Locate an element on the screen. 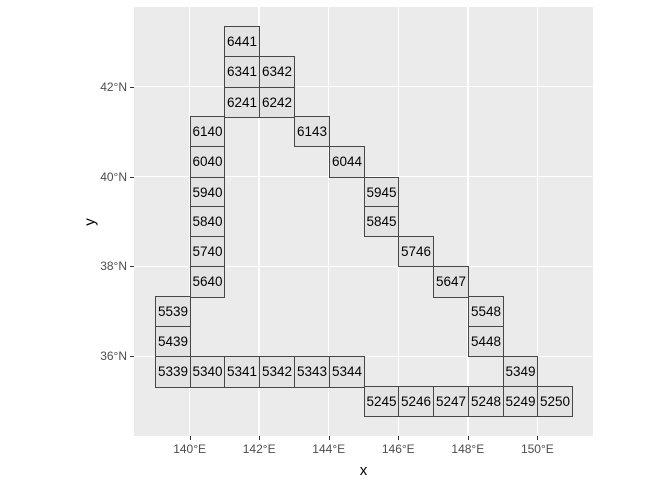 This screenshot has height=480, width=672. grid-cell-5349: 5349 is located at coordinates (520, 372).